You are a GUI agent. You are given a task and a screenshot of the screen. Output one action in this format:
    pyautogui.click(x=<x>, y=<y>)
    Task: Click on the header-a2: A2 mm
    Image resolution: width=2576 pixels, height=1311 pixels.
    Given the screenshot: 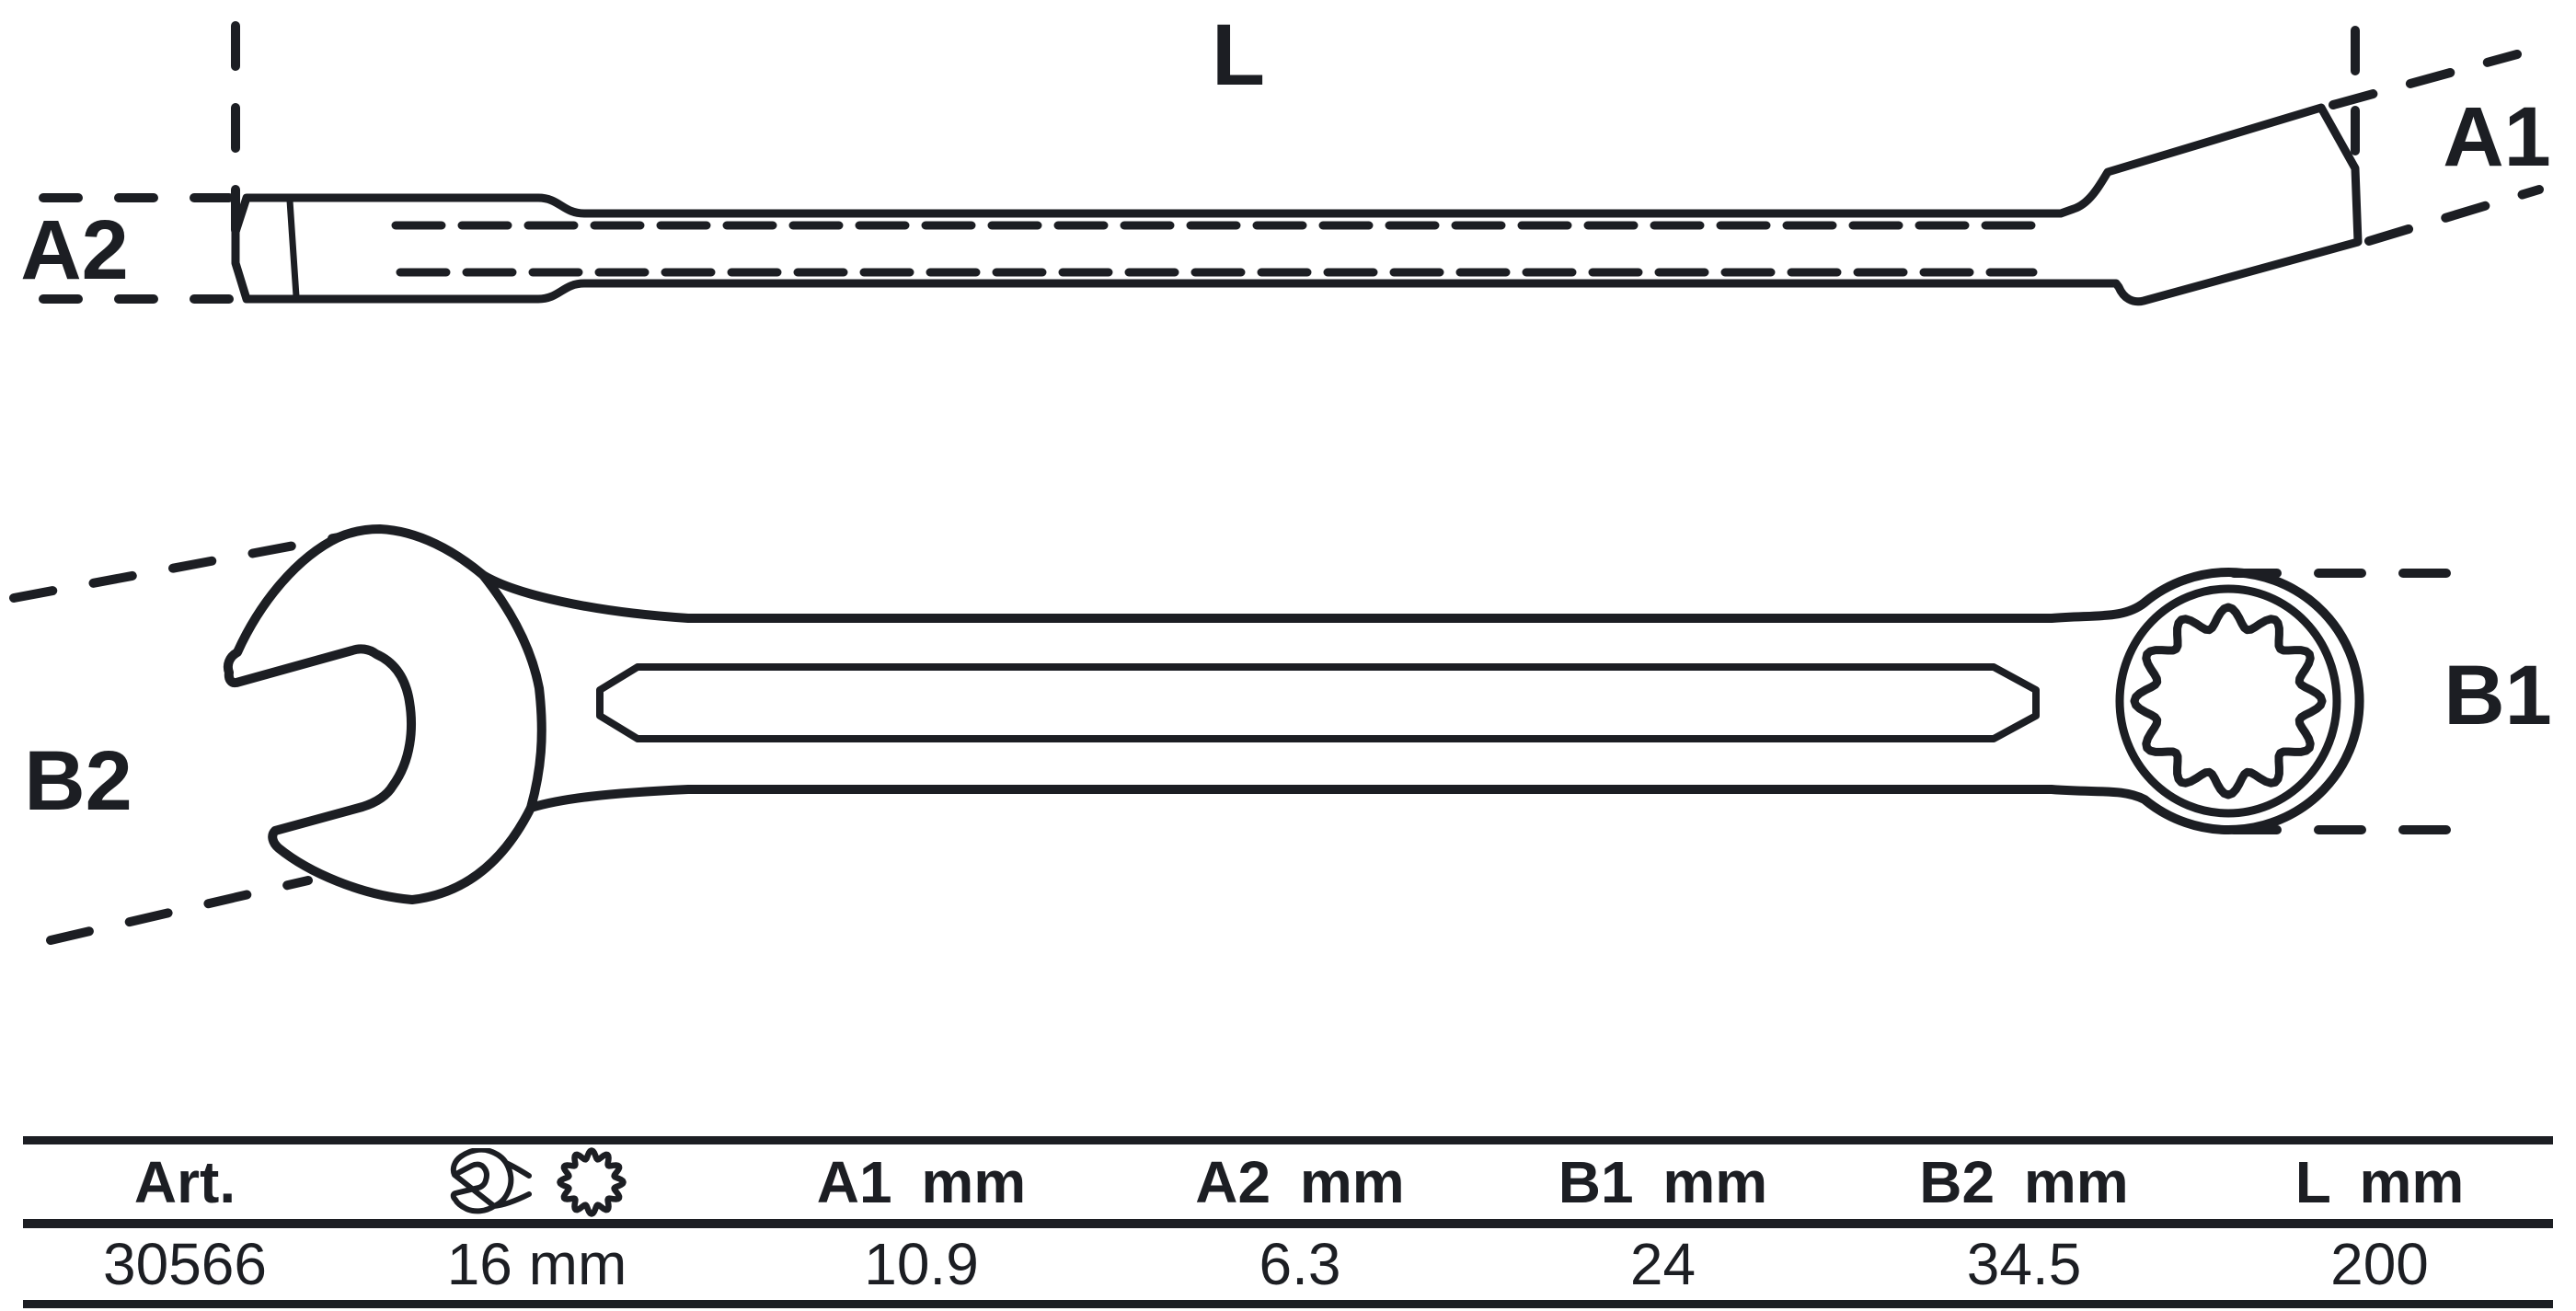 What is the action you would take?
    pyautogui.click(x=1300, y=1181)
    